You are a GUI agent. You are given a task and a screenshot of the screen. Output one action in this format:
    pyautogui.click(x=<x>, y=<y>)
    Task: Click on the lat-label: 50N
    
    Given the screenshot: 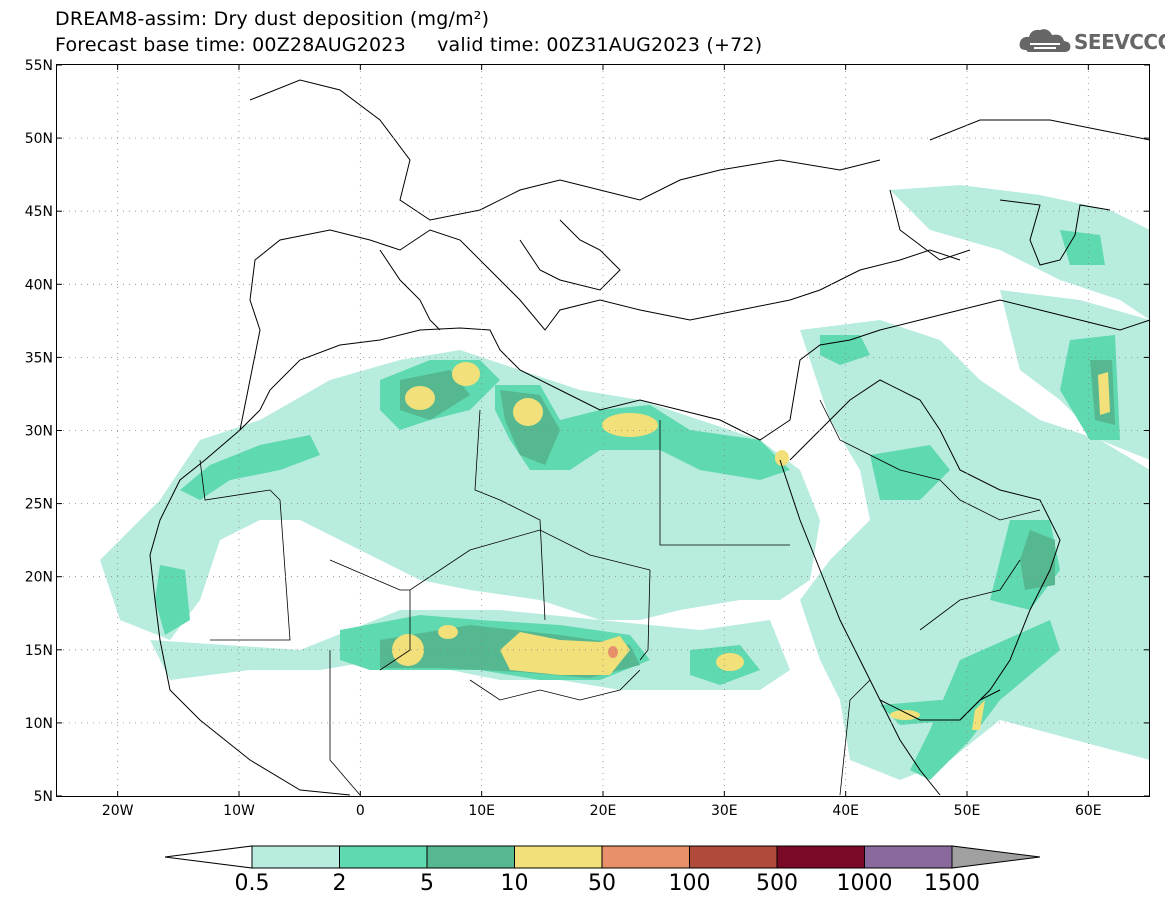 What is the action you would take?
    pyautogui.click(x=39, y=139)
    